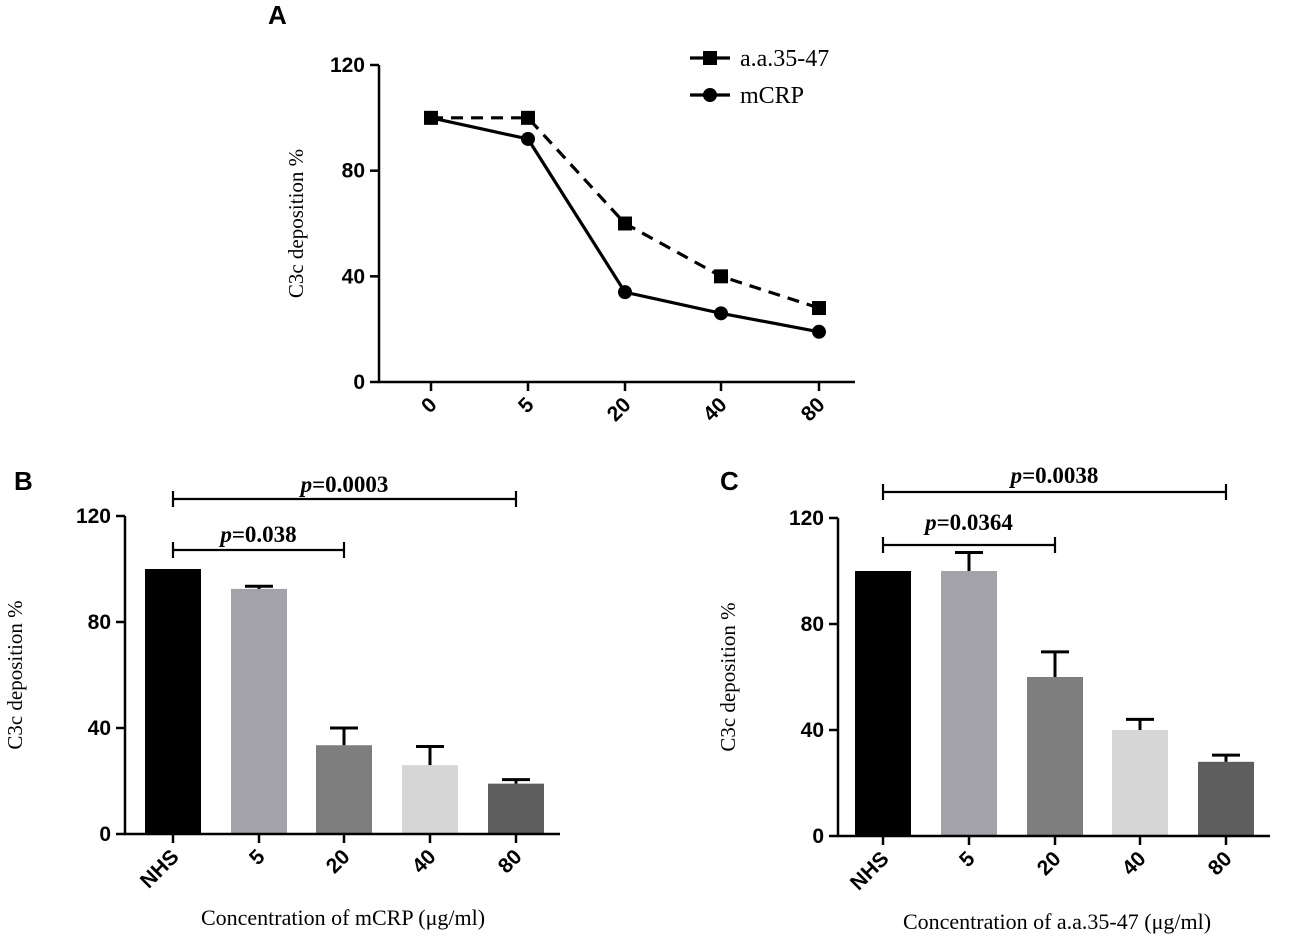  Describe the element at coordinates (264, 534) in the screenshot. I see `p-value-number: =0.038` at that location.